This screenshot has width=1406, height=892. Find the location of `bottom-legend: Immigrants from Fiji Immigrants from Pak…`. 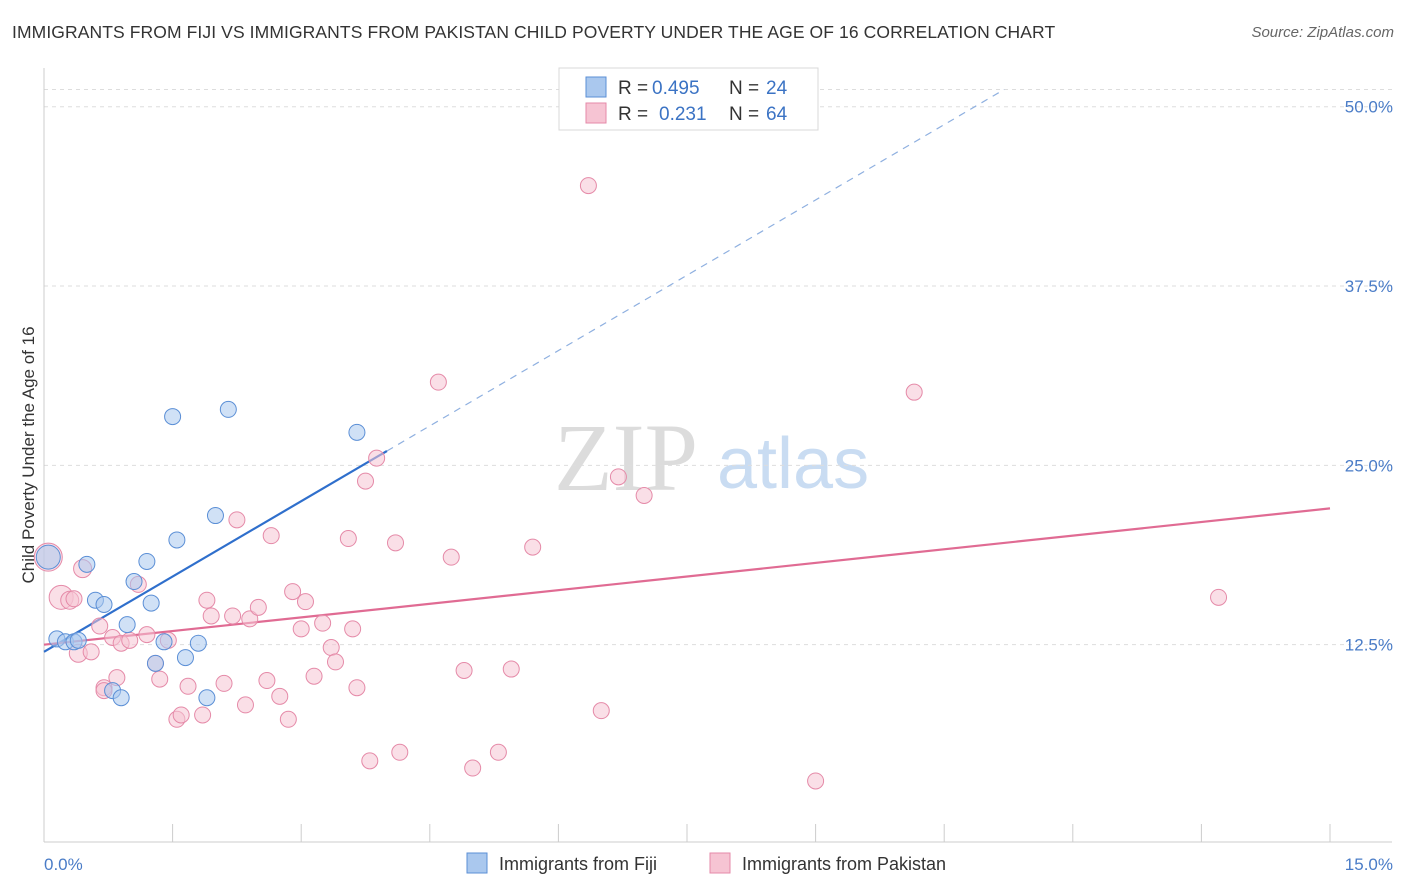

bottom-legend: Immigrants from Fiji Immigrants from Pak… is located at coordinates (706, 863).